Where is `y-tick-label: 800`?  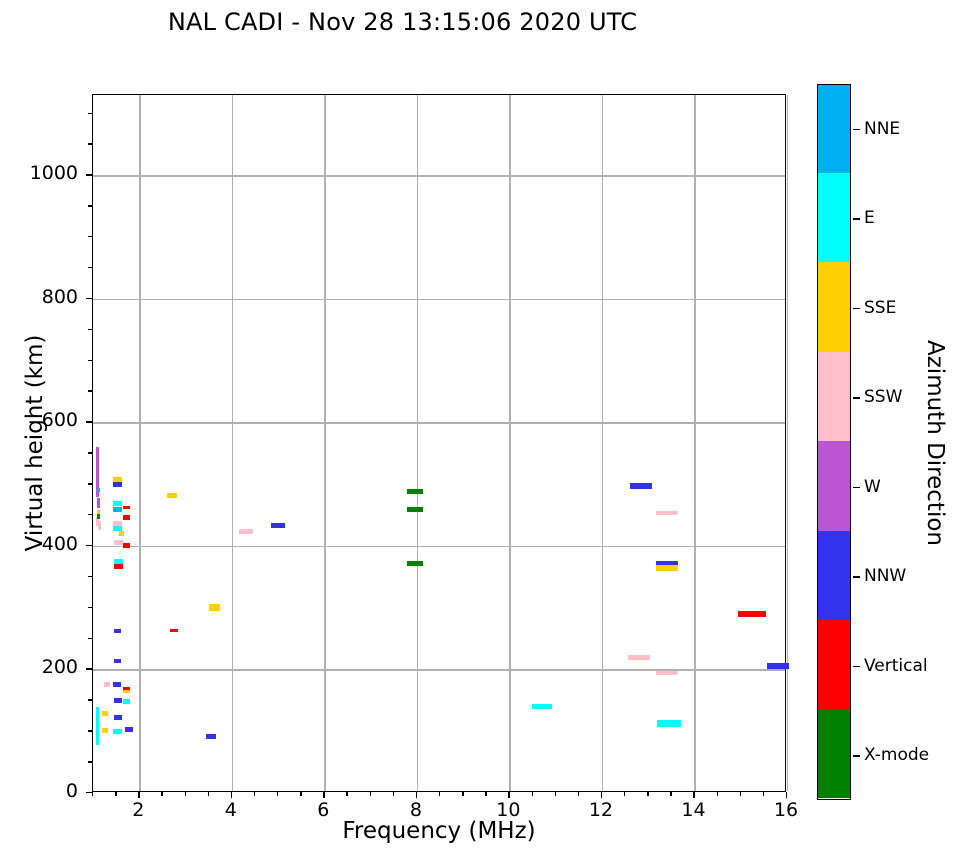 y-tick-label: 800 is located at coordinates (59, 296).